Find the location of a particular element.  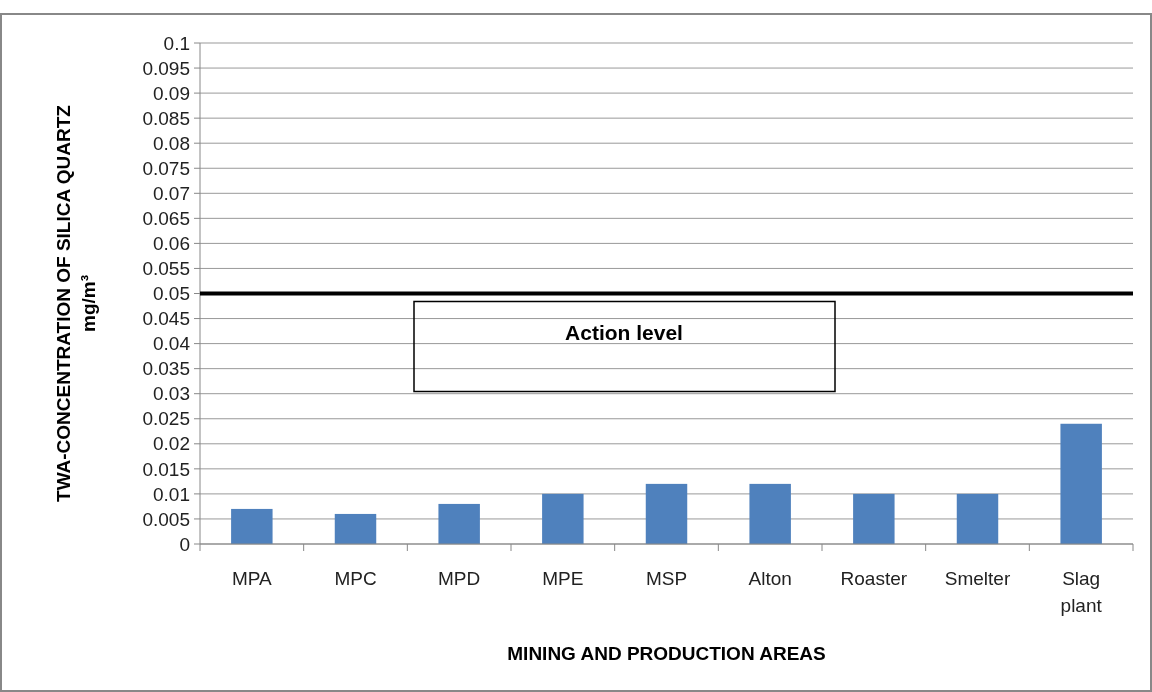

x-tick-label: Alton is located at coordinates (770, 578).